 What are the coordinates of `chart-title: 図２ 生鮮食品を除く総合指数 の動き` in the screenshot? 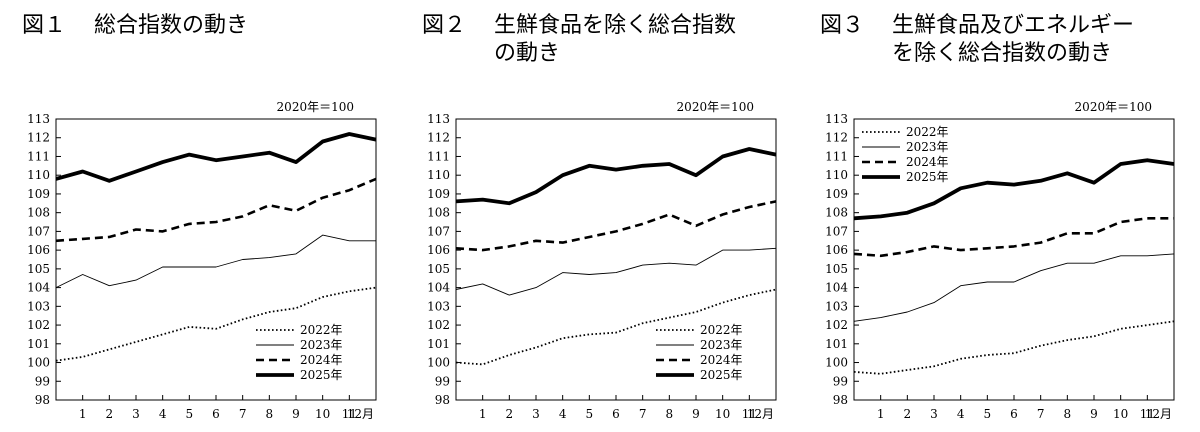 It's located at (579, 40).